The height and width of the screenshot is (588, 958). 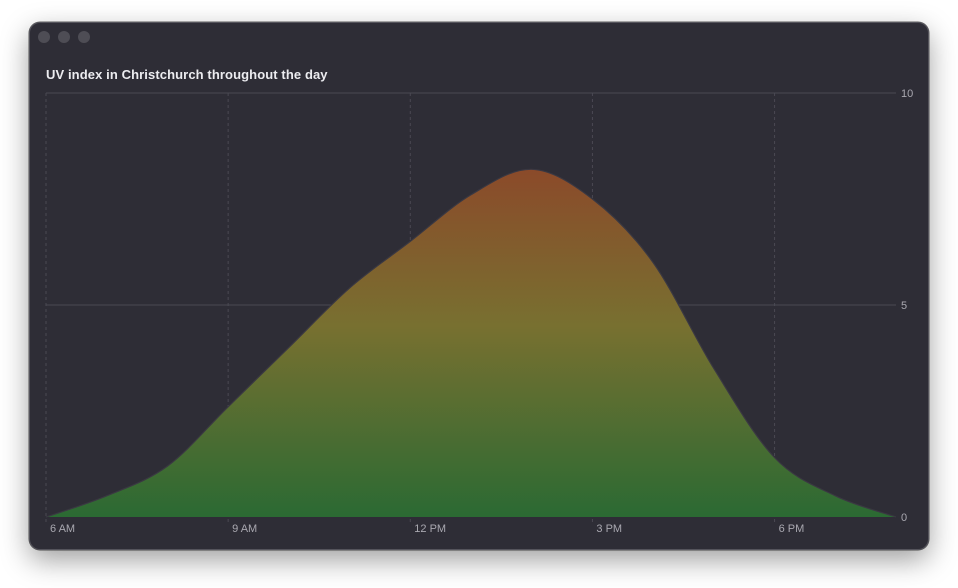 I want to click on window-controls, so click(x=64, y=37).